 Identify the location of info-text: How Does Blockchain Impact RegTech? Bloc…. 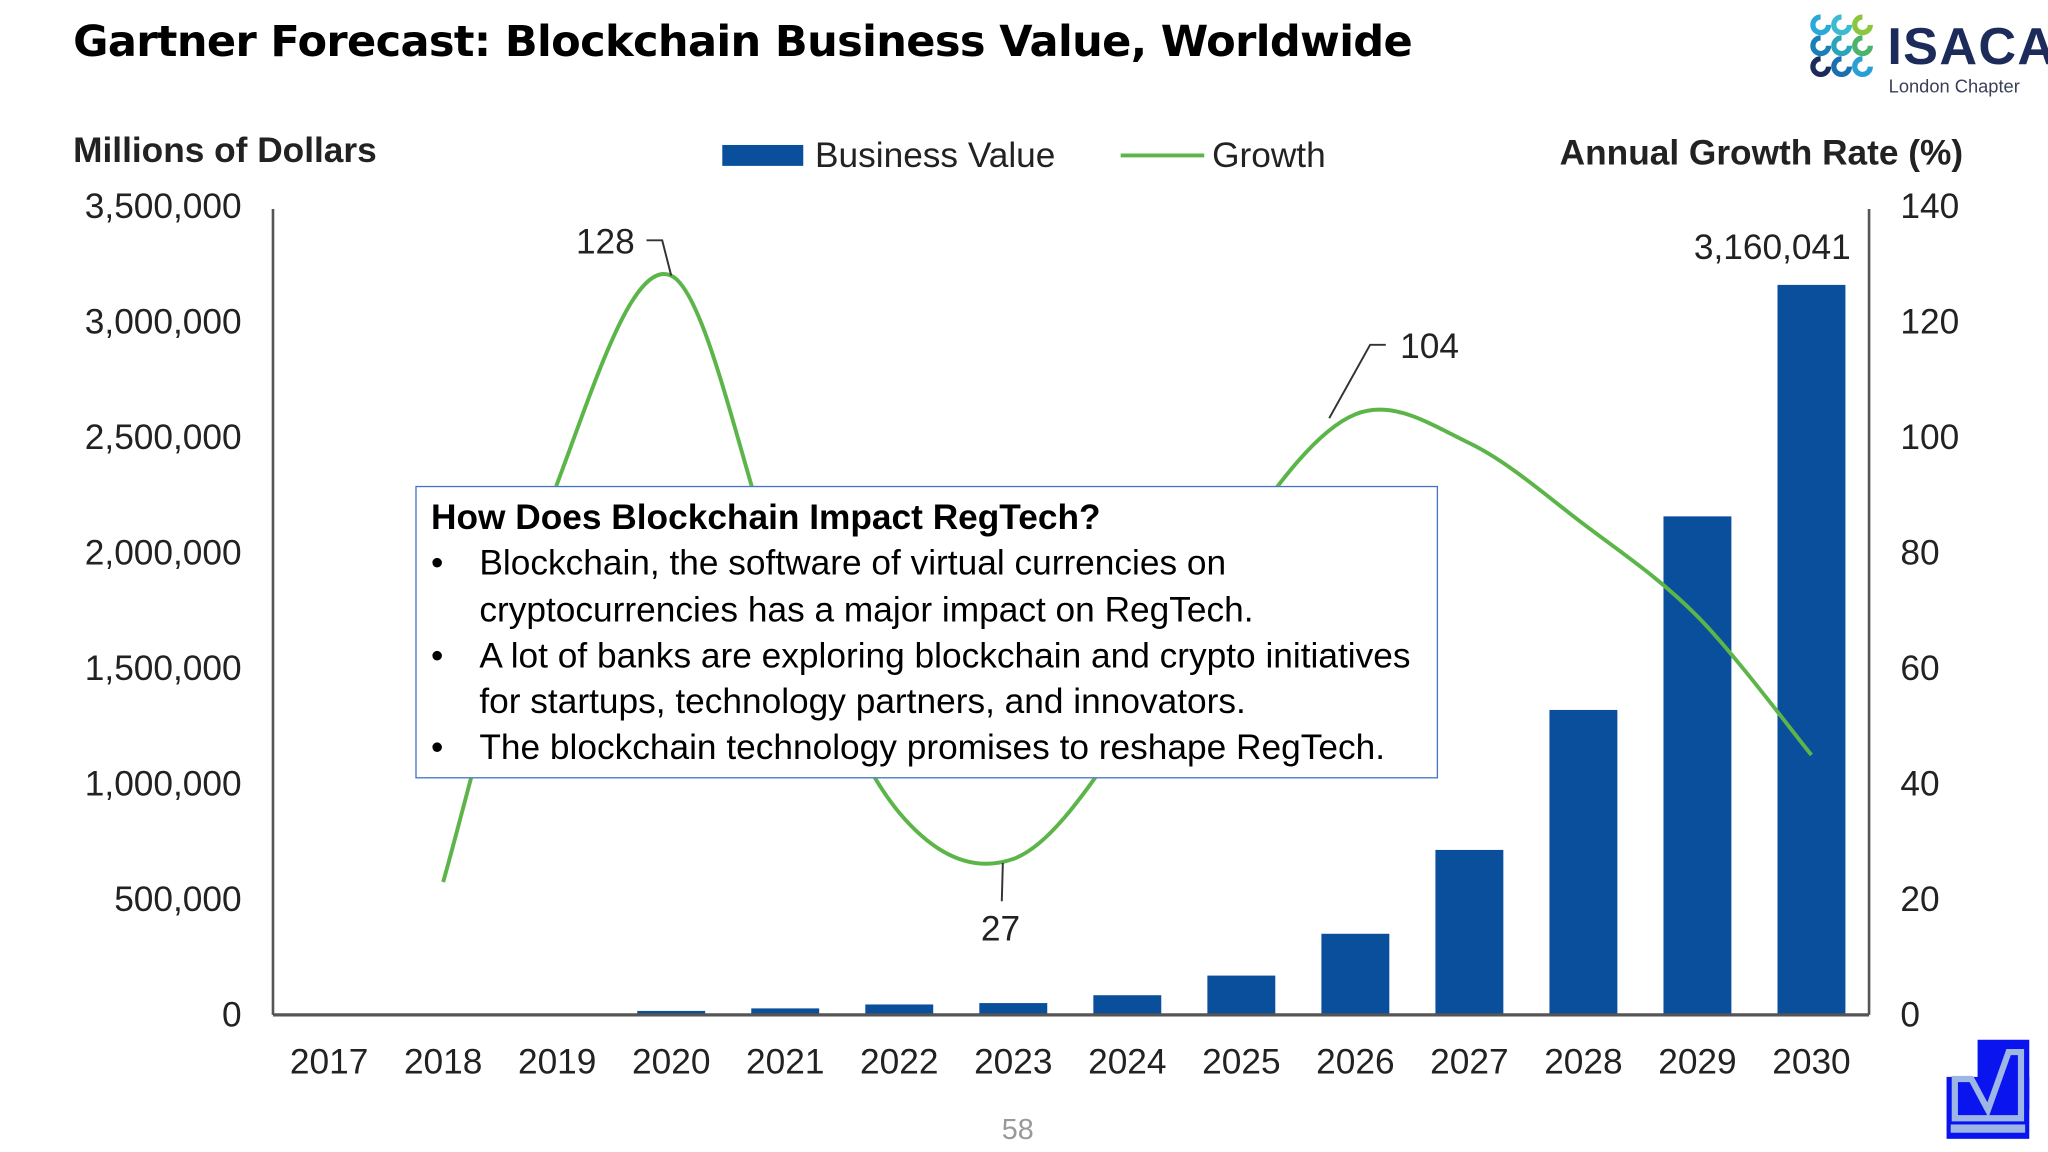
(927, 633).